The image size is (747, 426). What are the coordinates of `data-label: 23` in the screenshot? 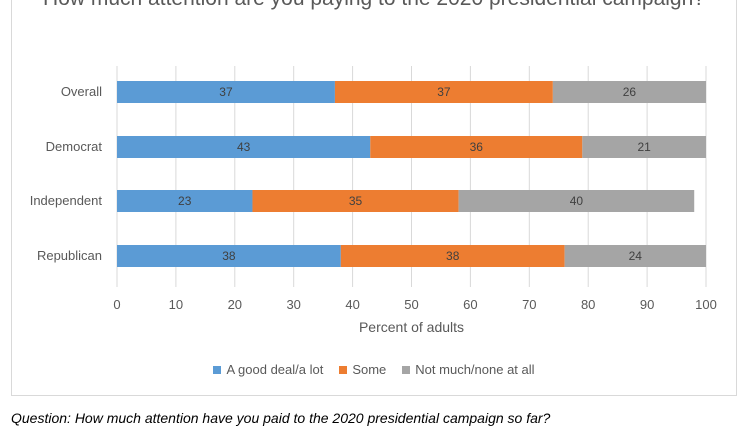 It's located at (185, 201).